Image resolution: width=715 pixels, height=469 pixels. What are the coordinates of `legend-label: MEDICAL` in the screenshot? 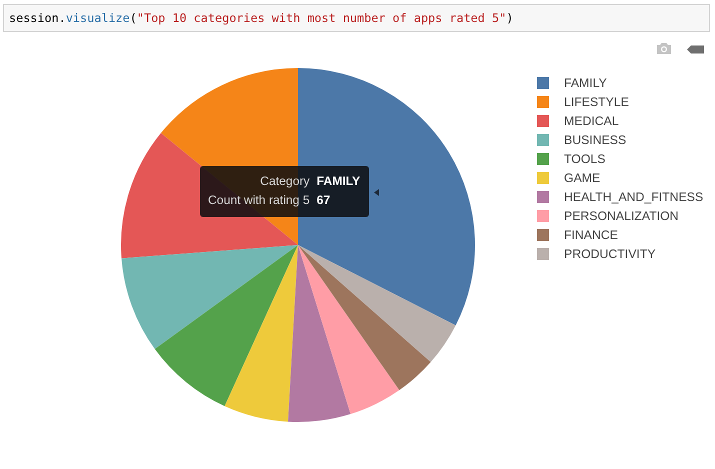 It's located at (591, 121).